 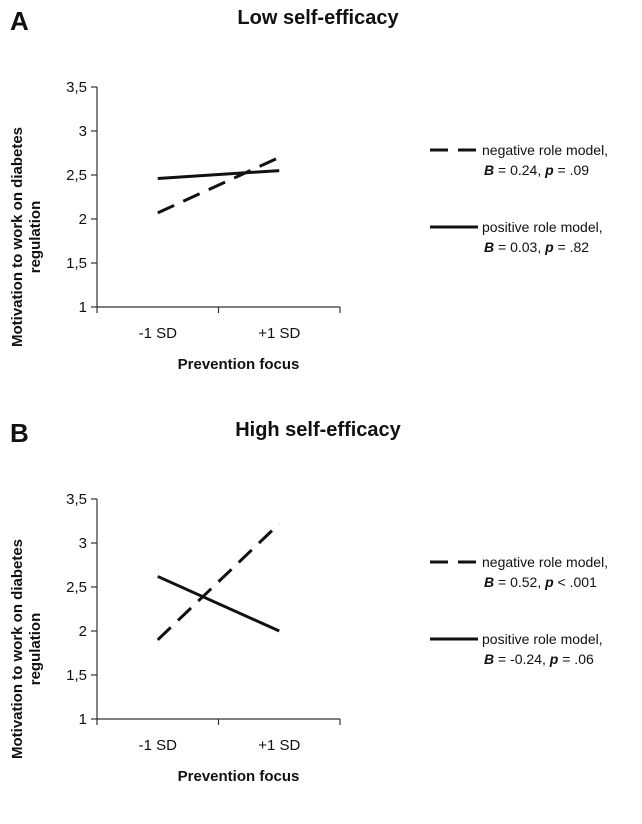 I want to click on legend-stat: B = 0.03, p = .82, so click(x=536, y=247).